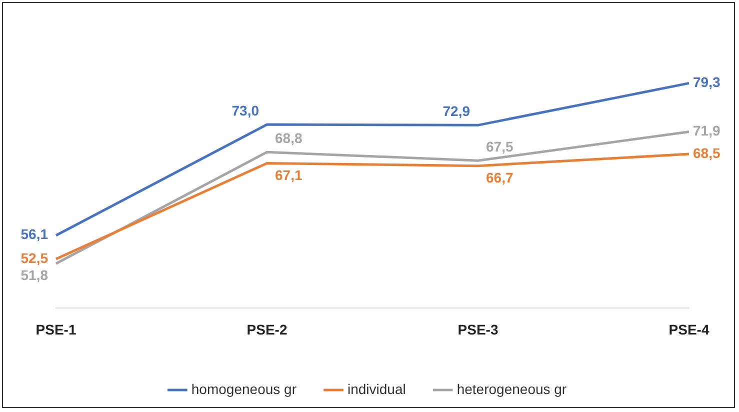 Image resolution: width=739 pixels, height=412 pixels. What do you see at coordinates (244, 388) in the screenshot?
I see `legend-label: homogeneous gr` at bounding box center [244, 388].